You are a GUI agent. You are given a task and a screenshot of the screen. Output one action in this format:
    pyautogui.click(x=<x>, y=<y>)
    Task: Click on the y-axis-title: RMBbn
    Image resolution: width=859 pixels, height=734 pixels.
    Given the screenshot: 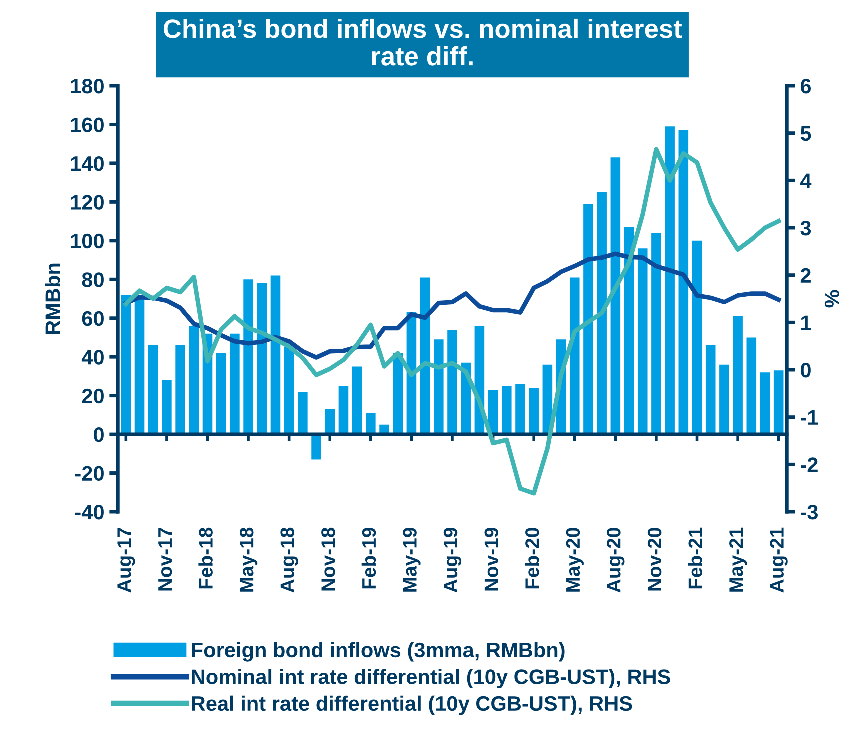 What is the action you would take?
    pyautogui.click(x=52, y=299)
    